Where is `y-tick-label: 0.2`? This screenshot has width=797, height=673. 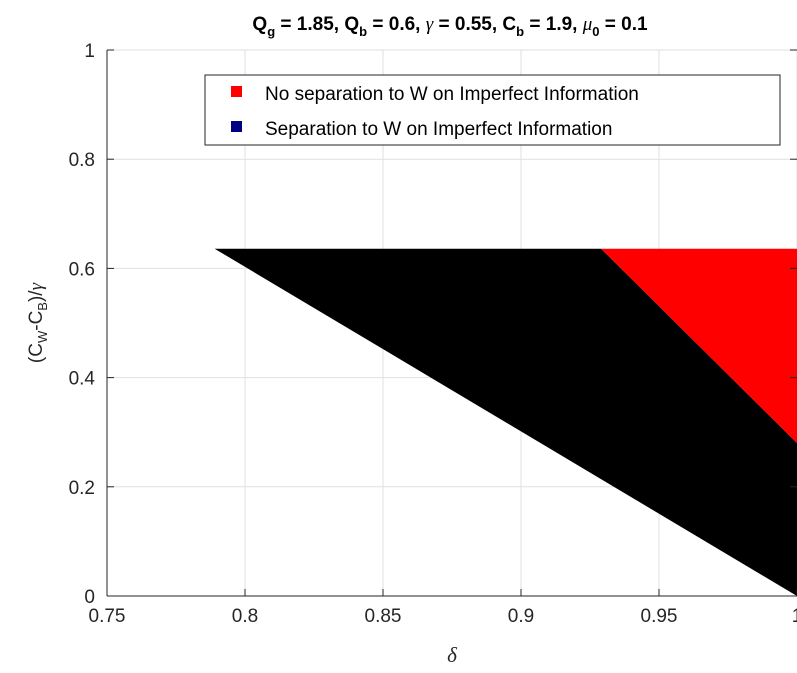 y-tick-label: 0.2 is located at coordinates (82, 488).